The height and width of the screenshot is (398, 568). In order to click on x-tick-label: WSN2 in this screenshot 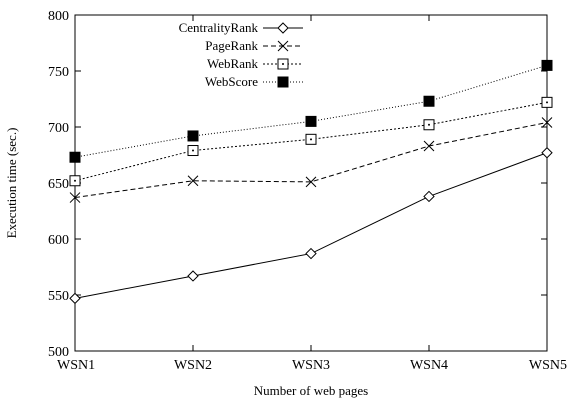, I will do `click(193, 365)`.